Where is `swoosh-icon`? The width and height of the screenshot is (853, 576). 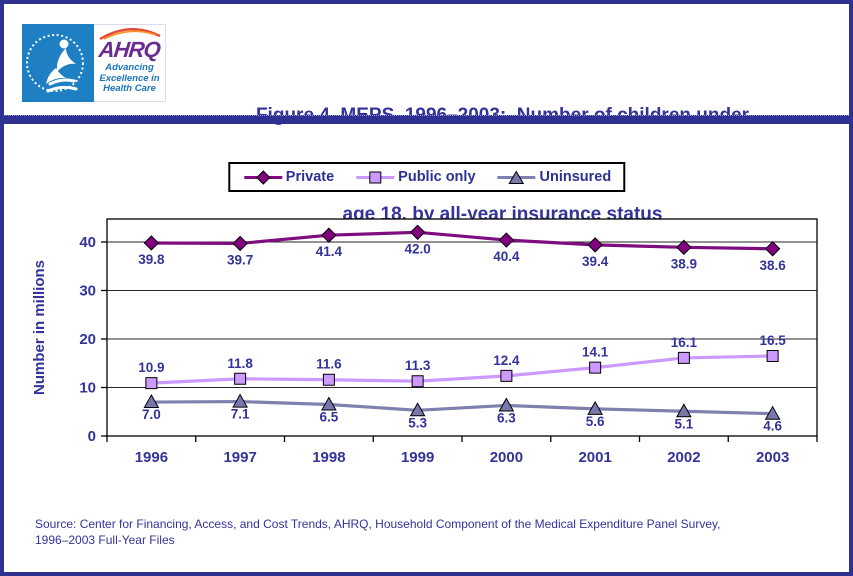 swoosh-icon is located at coordinates (129, 34).